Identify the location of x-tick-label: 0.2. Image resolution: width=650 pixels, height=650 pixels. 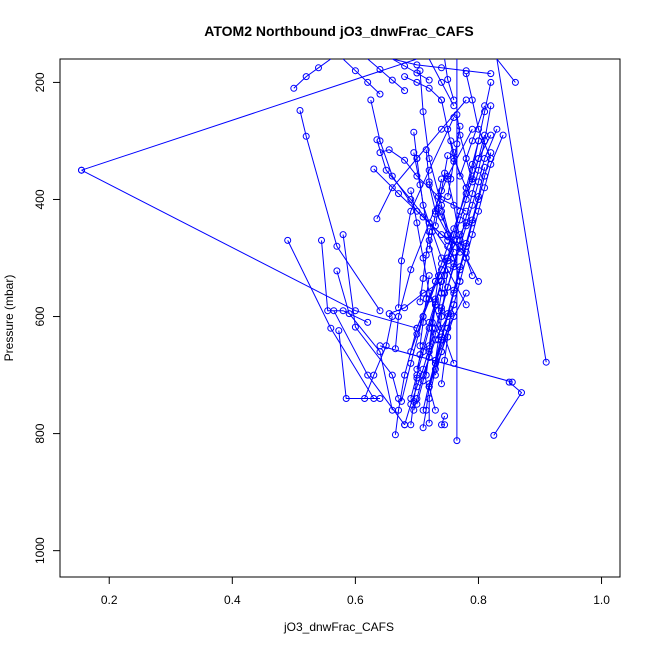
(109, 600).